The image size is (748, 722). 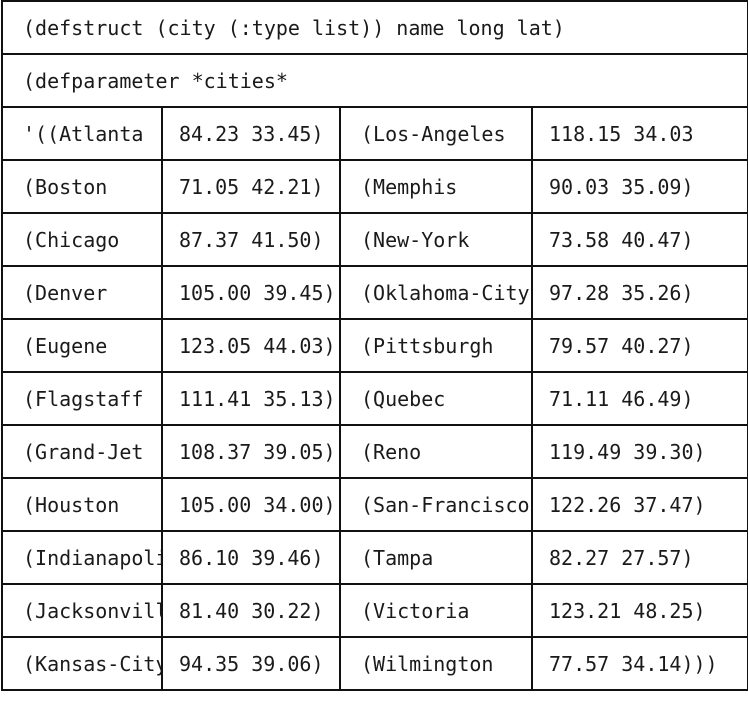 What do you see at coordinates (251, 557) in the screenshot?
I see `city-coords-cell: 86.10 39.46)` at bounding box center [251, 557].